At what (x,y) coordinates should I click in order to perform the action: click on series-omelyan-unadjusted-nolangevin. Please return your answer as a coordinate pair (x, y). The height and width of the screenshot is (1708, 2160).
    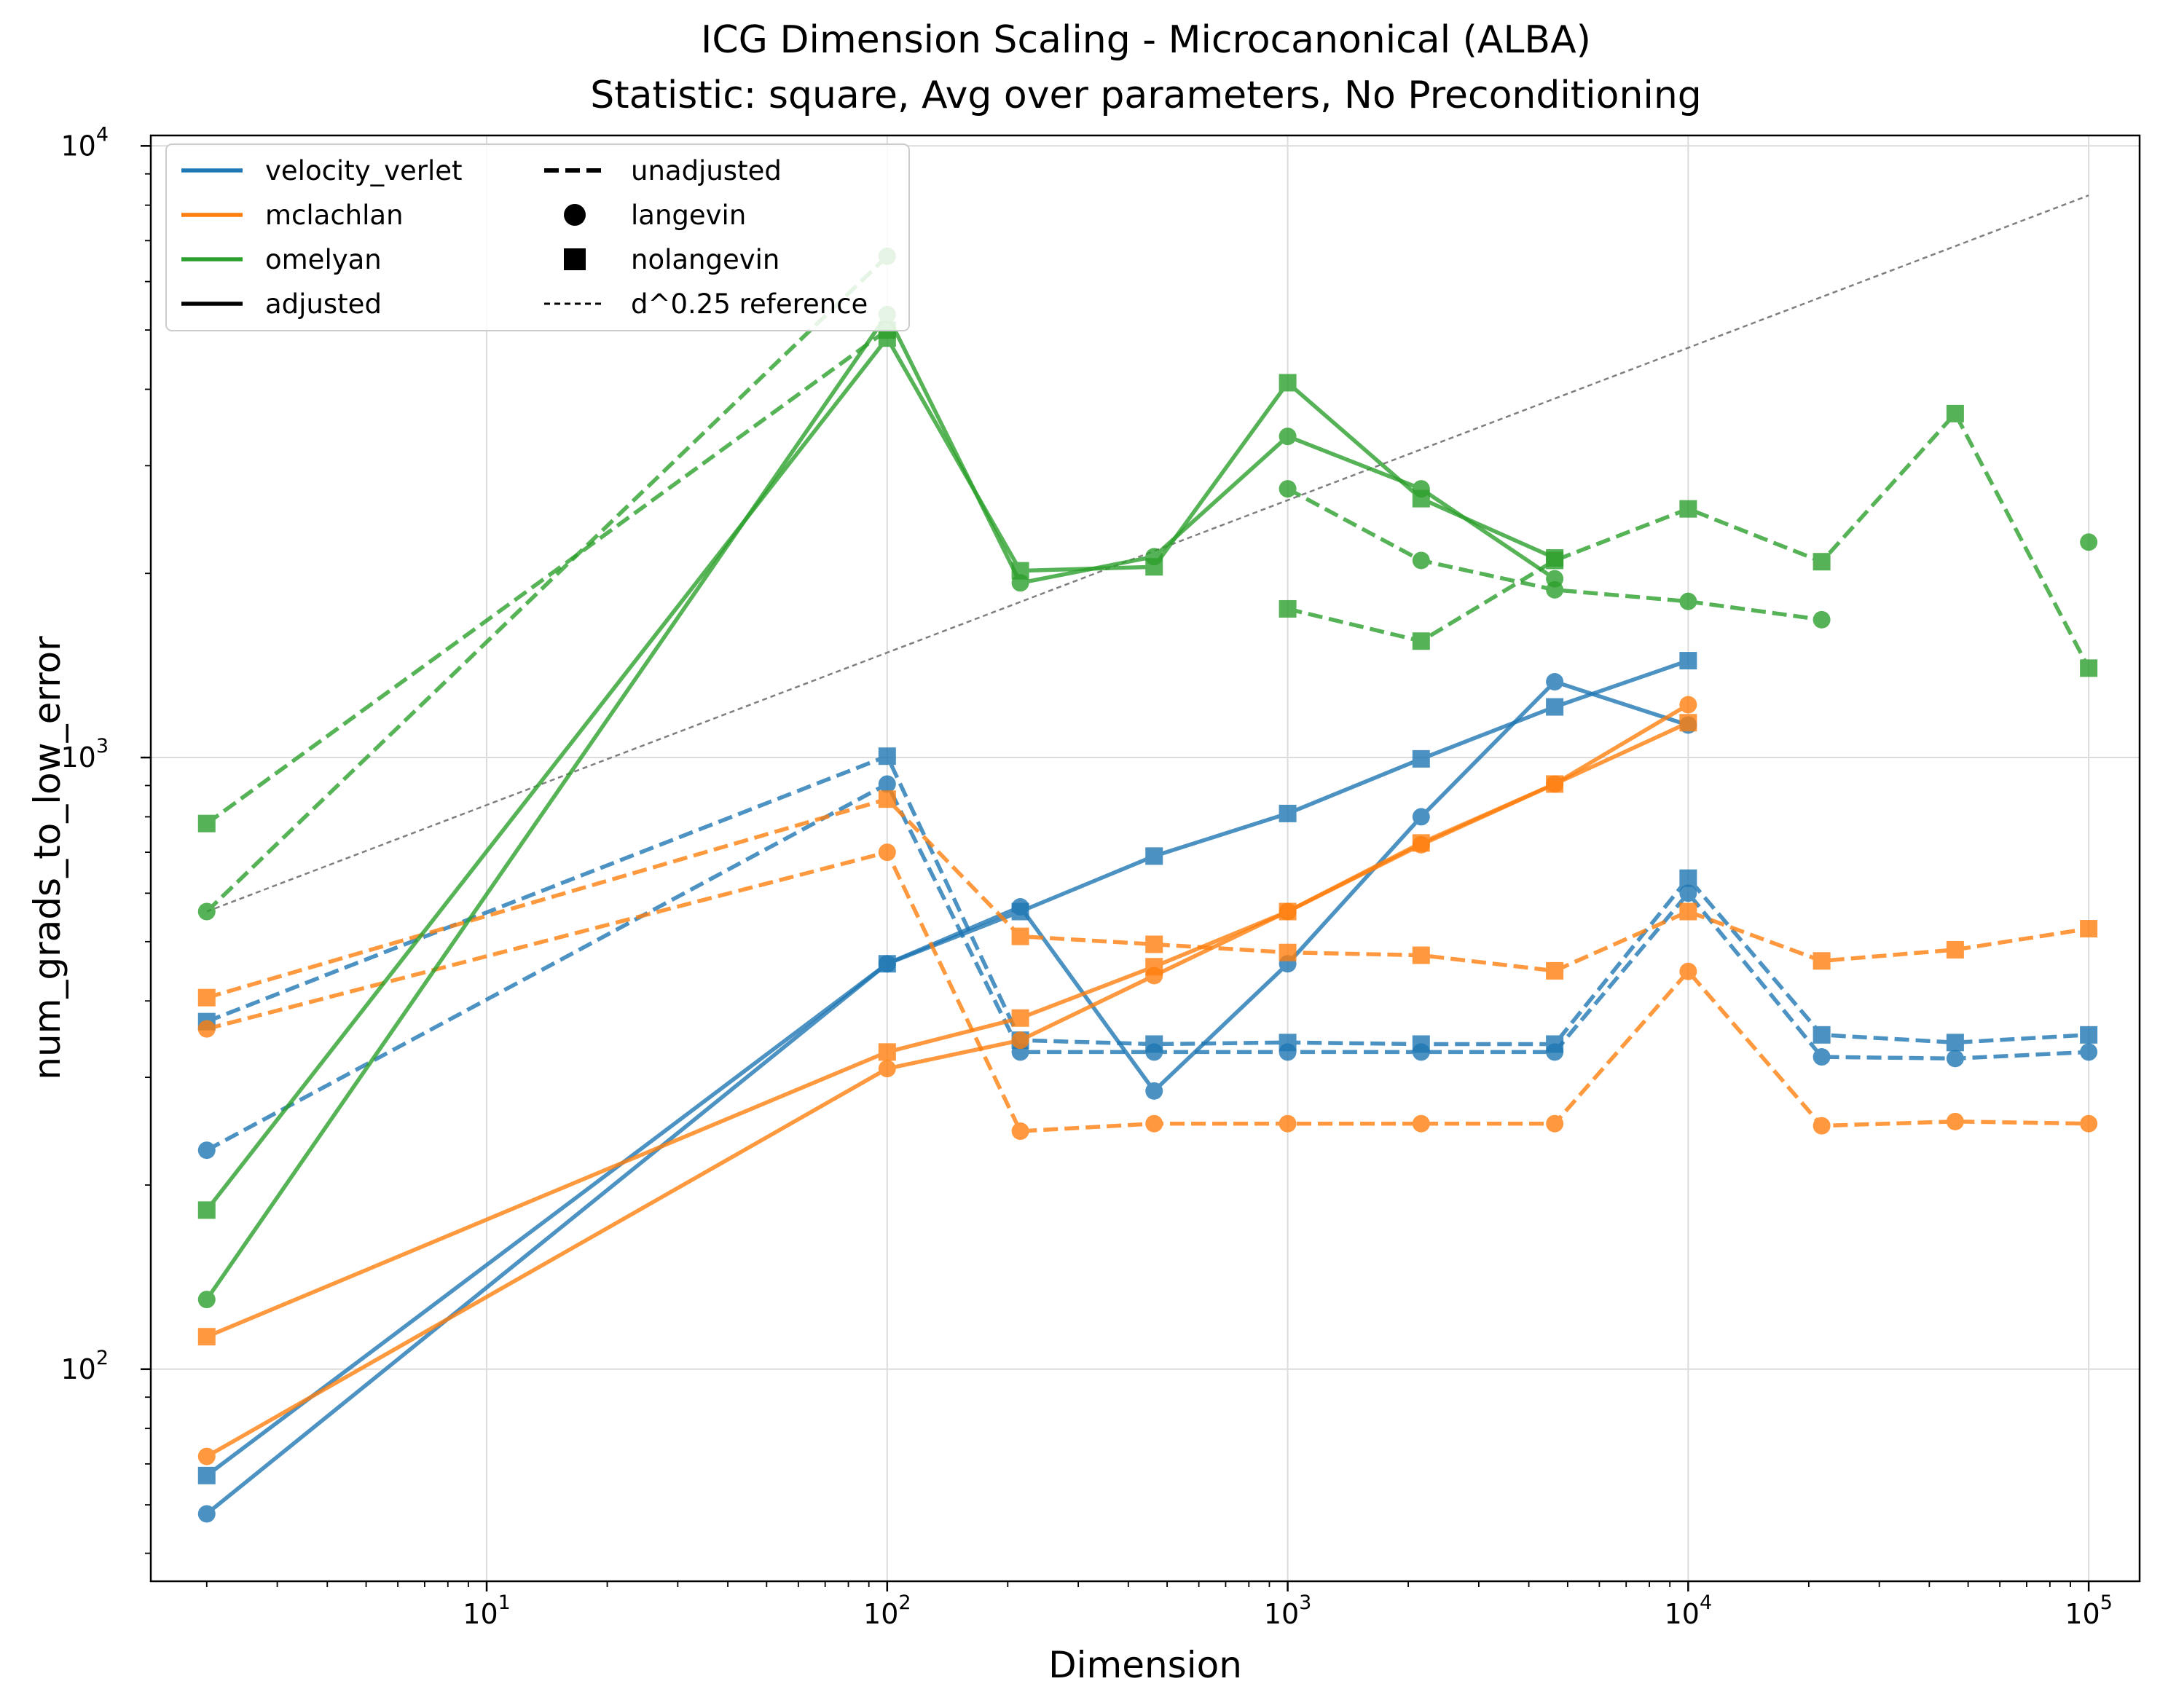
    Looking at the image, I should click on (1688, 540).